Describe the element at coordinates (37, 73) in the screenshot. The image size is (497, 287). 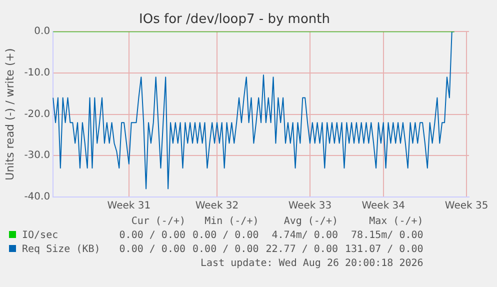
I see `y-tick-label: -10.0` at that location.